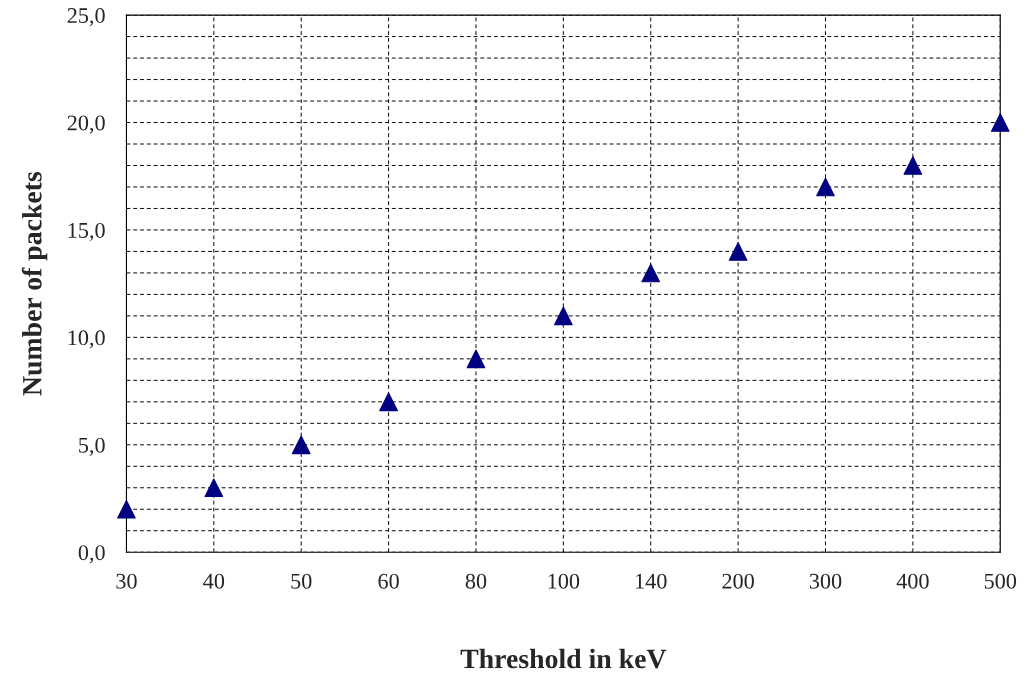 Image resolution: width=1028 pixels, height=686 pixels. I want to click on x-tick-label: 50, so click(301, 581).